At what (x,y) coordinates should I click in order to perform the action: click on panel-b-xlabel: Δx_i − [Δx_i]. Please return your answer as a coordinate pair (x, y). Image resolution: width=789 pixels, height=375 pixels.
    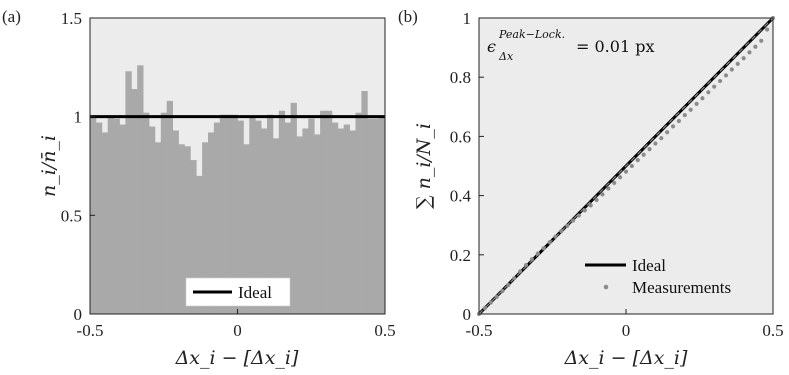
    Looking at the image, I should click on (626, 358).